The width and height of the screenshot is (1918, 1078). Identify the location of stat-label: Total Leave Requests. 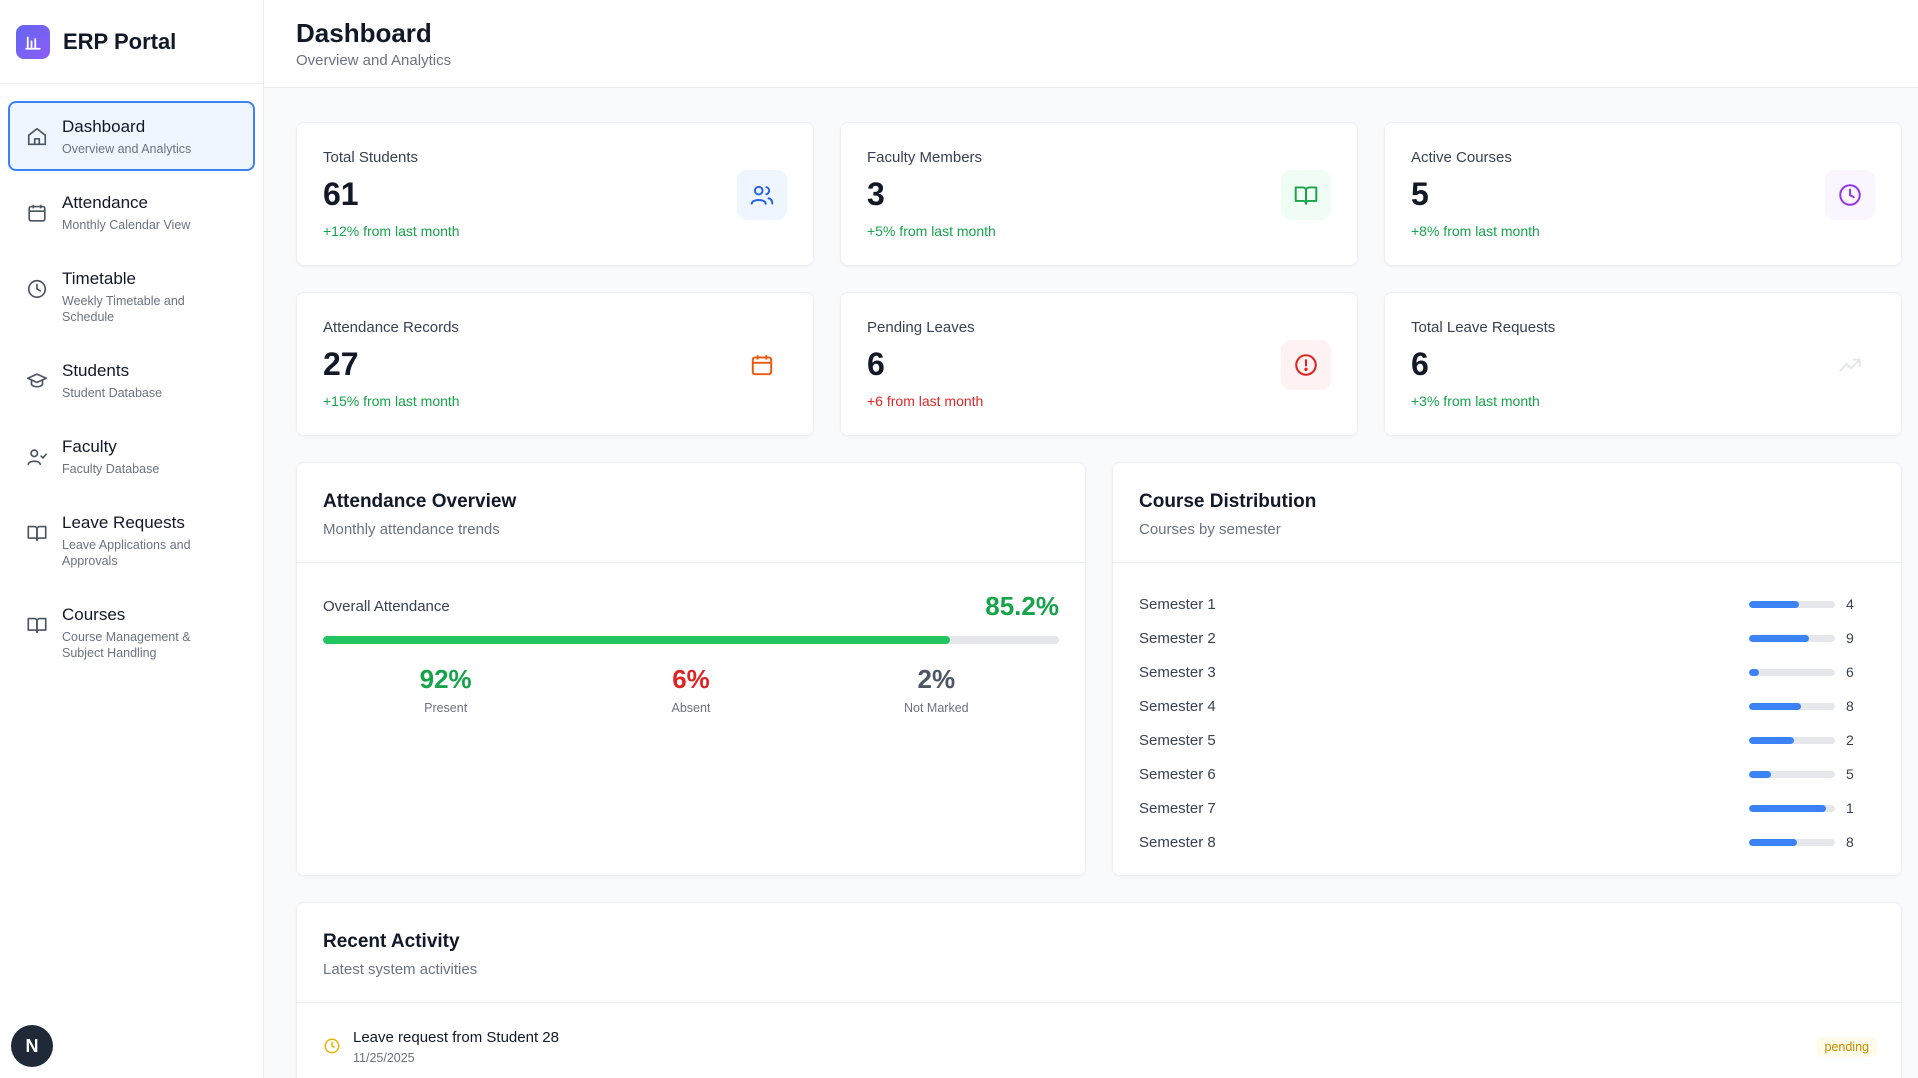
(1483, 327).